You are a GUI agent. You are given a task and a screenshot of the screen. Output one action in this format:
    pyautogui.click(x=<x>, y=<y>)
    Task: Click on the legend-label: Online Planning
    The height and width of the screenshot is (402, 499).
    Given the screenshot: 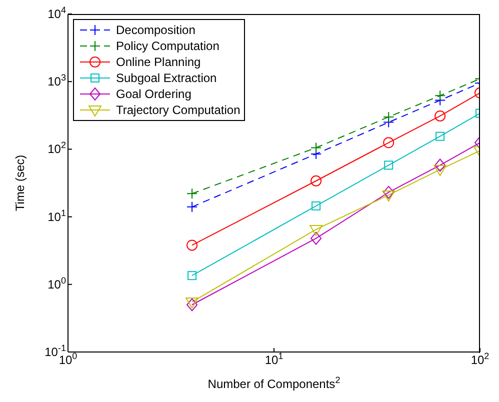 What is the action you would take?
    pyautogui.click(x=158, y=62)
    